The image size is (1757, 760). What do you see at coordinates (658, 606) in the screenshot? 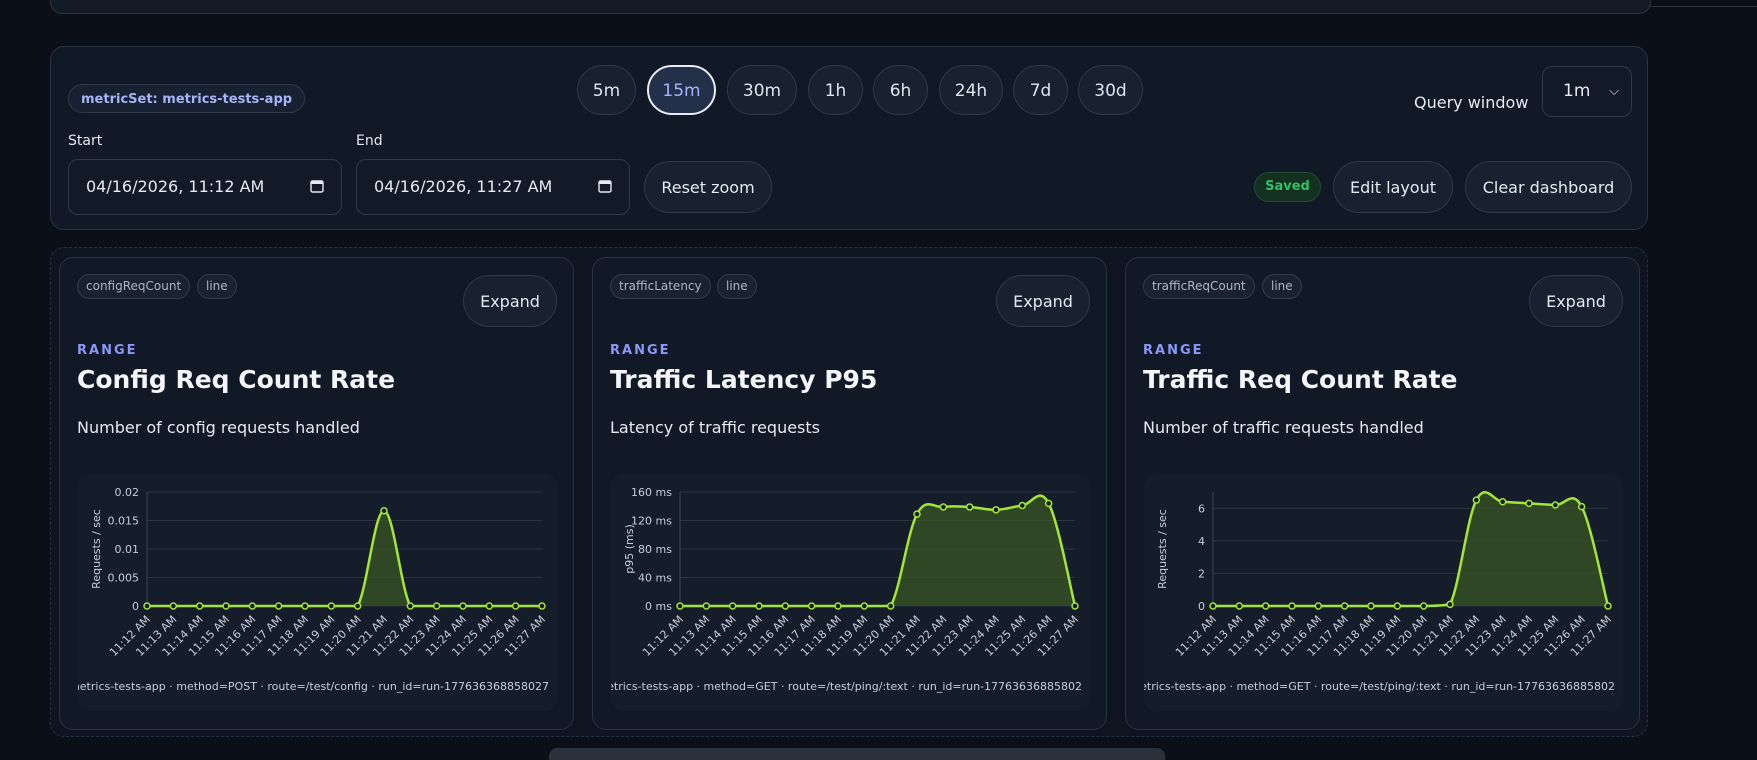
I see `y-tick-label: 0 ms` at bounding box center [658, 606].